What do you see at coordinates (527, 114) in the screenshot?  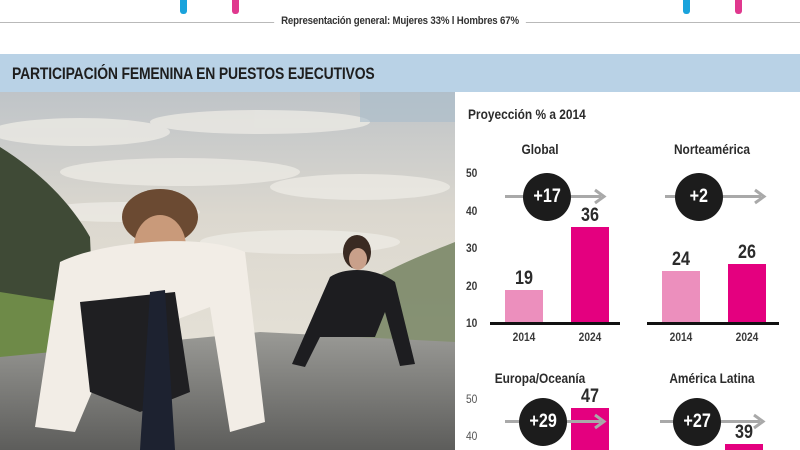 I see `panel-title: Proyección % a 2014` at bounding box center [527, 114].